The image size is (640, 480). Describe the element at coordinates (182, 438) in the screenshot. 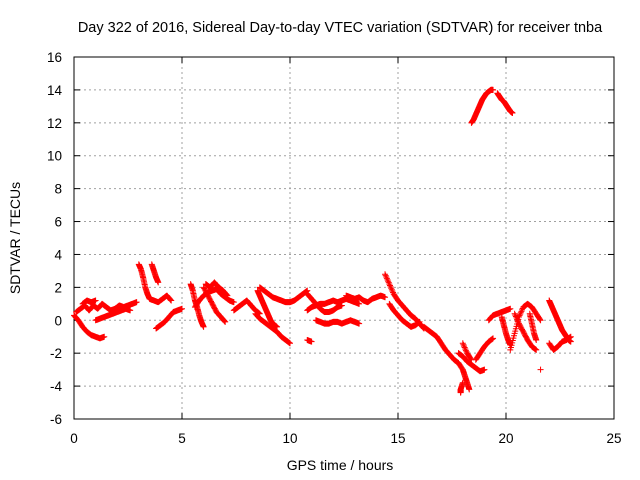

I see `x-tick-label: 5` at that location.